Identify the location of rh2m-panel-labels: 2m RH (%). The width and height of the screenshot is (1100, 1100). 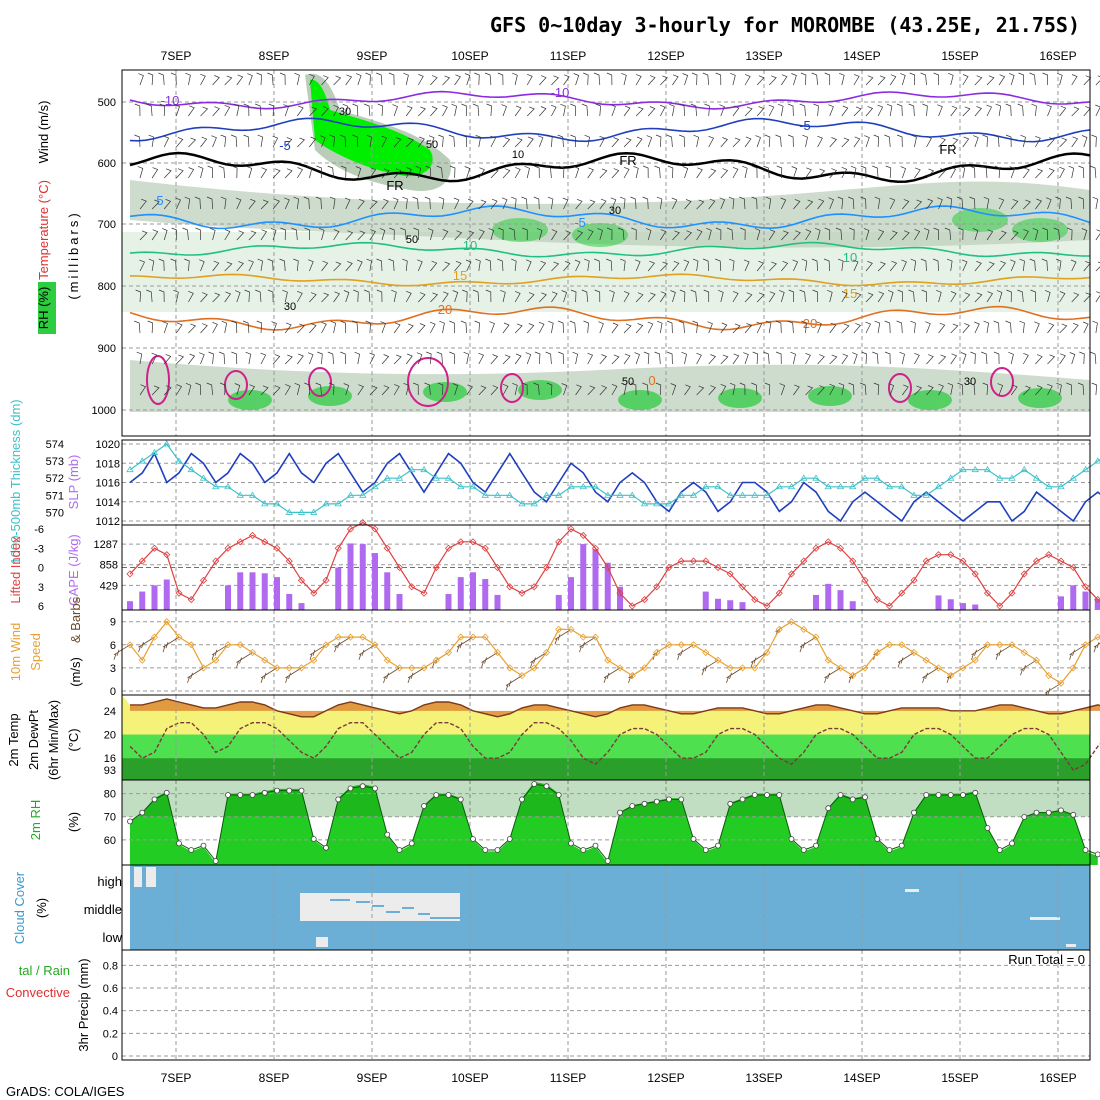
(54, 820).